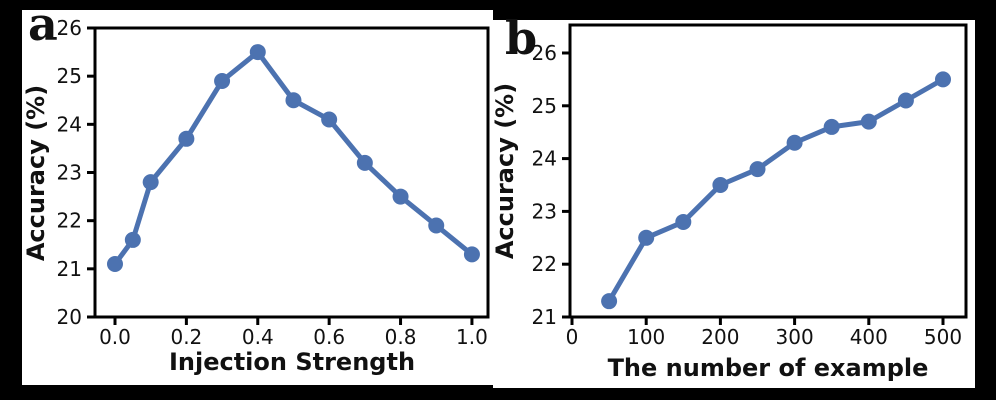 The width and height of the screenshot is (996, 400). I want to click on x-tick-label: 0.8, so click(401, 337).